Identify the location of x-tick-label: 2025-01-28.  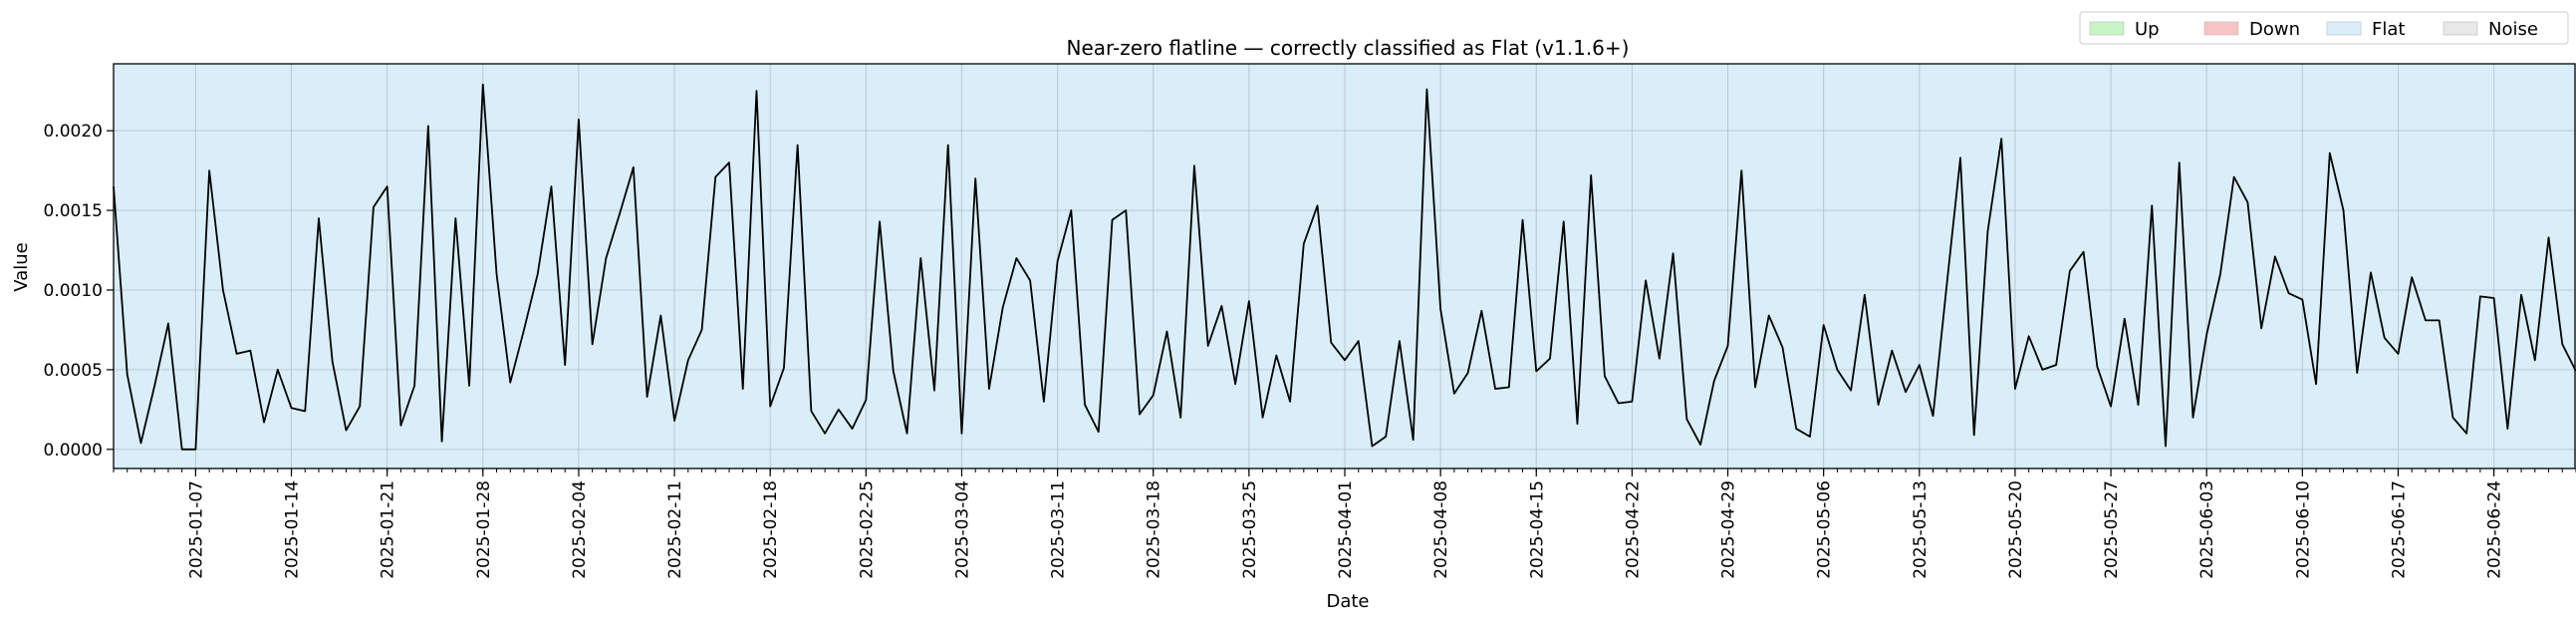
(484, 529).